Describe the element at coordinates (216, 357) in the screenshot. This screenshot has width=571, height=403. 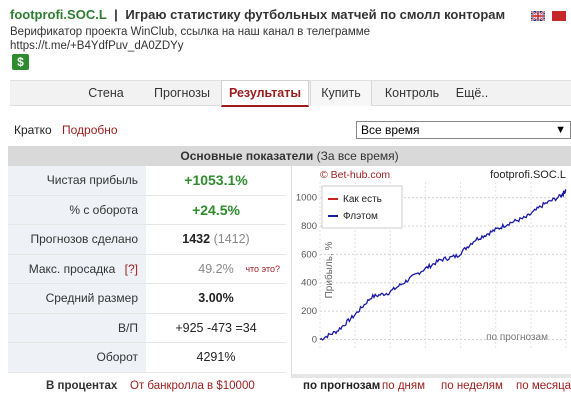
I see `stat-value: 4291%` at that location.